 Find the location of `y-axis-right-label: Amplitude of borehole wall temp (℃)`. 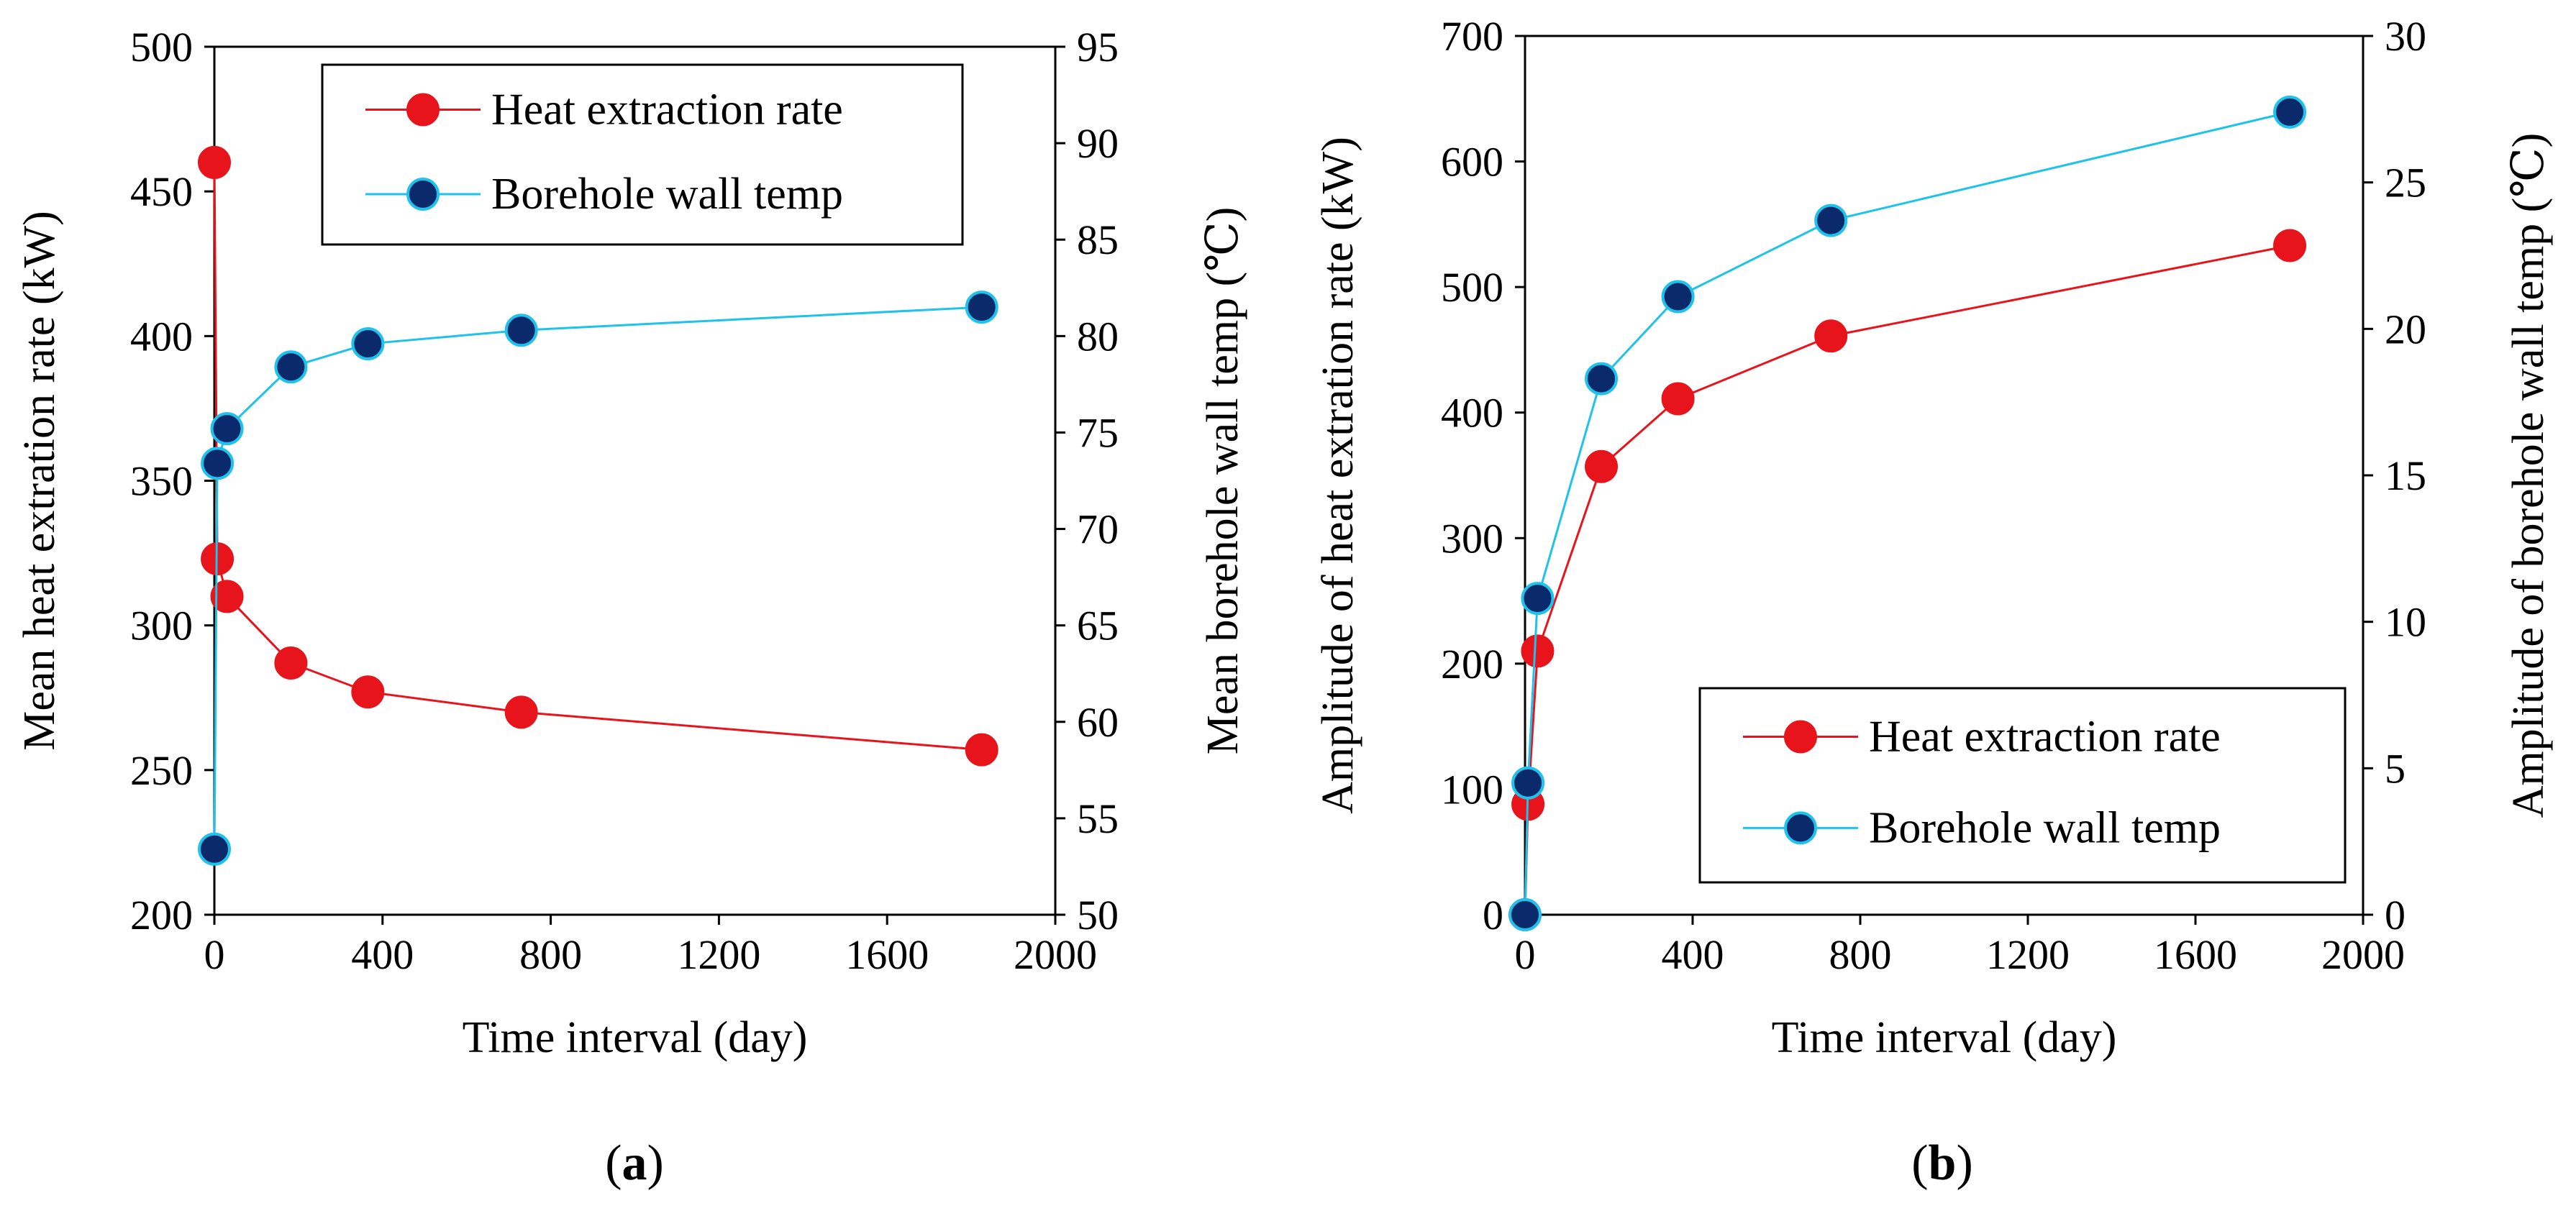

y-axis-right-label: Amplitude of borehole wall temp (℃) is located at coordinates (2528, 475).